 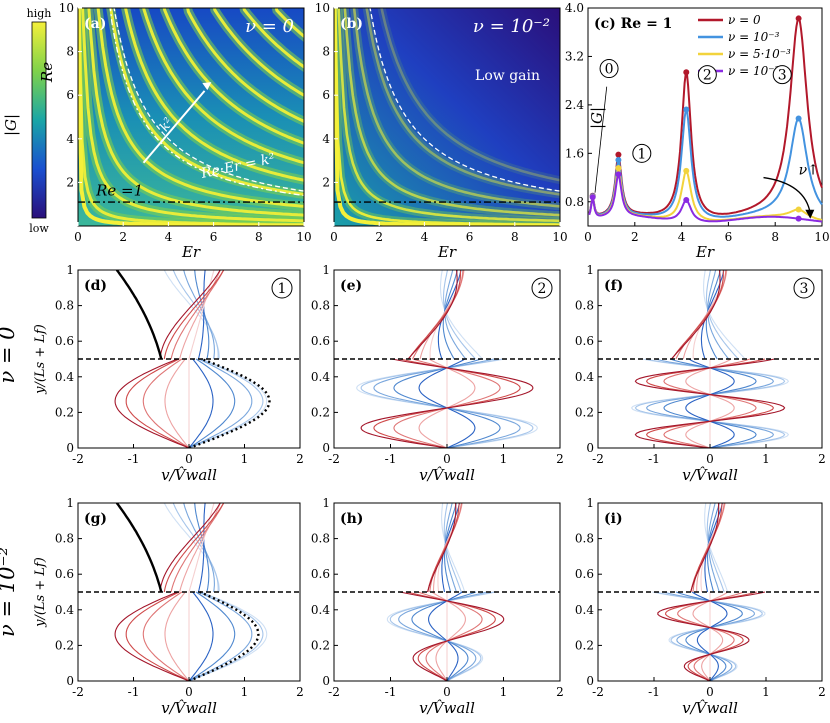 I want to click on series-line, so click(x=705, y=197).